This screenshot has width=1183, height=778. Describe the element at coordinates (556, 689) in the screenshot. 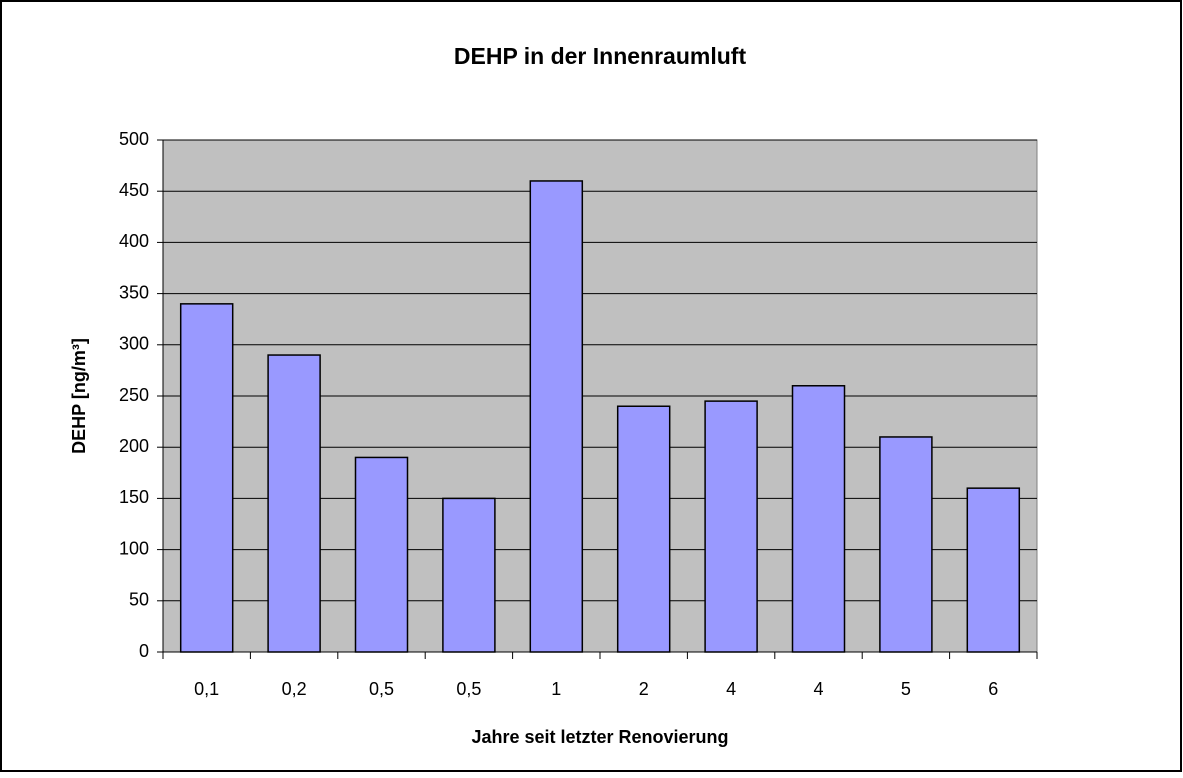

I see `x-tick-label: 1` at that location.